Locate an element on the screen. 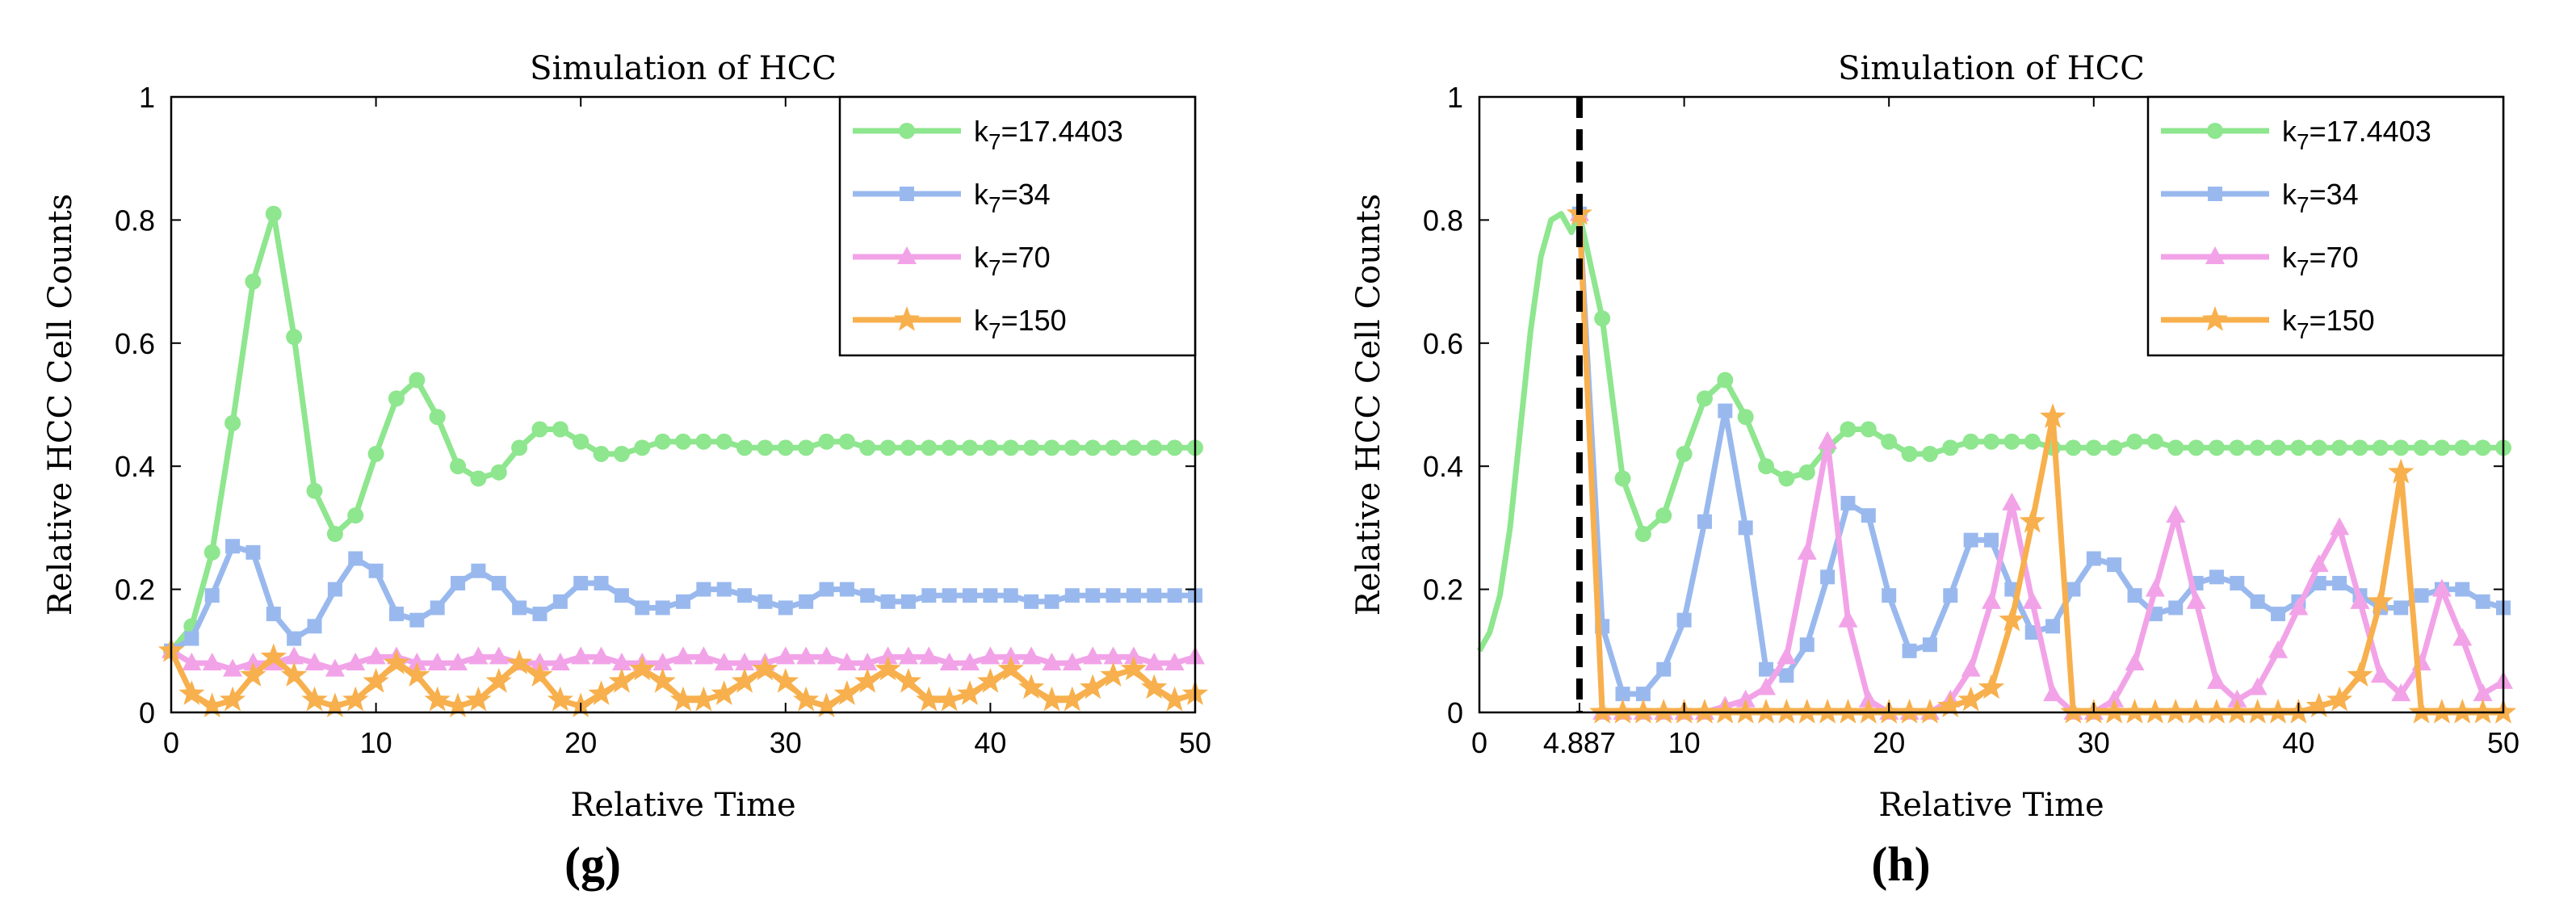 The height and width of the screenshot is (920, 2576). legend-item: k7=70 is located at coordinates (952, 260).